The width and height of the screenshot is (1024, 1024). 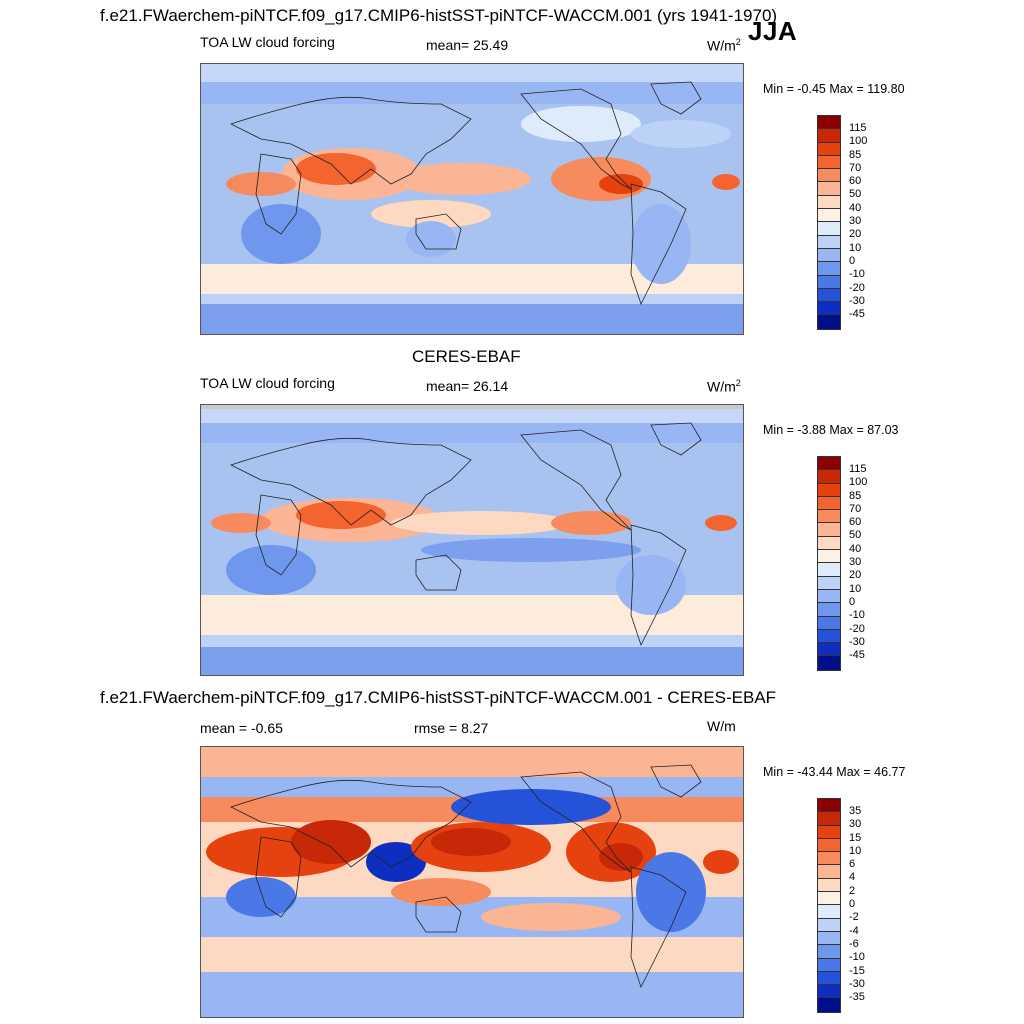 I want to click on panel2-map-field, so click(x=472, y=540).